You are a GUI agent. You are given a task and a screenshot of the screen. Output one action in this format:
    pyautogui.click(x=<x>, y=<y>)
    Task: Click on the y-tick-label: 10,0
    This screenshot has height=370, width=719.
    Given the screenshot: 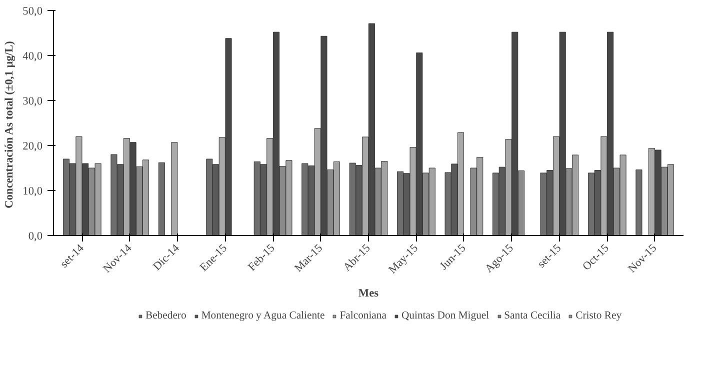 What is the action you would take?
    pyautogui.click(x=32, y=192)
    